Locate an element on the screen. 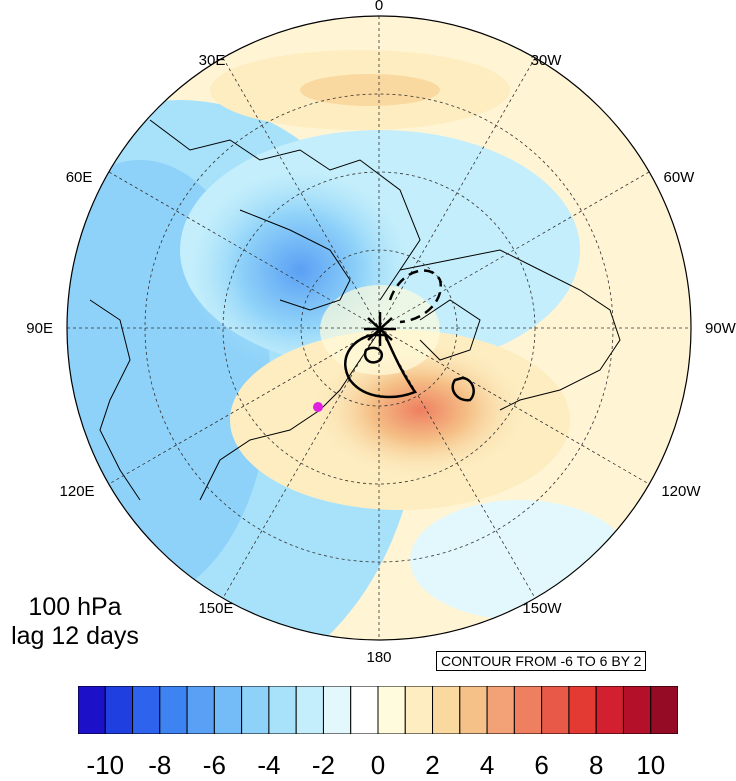 This screenshot has width=736, height=781. colorbar-tick-label: 8 is located at coordinates (596, 765).